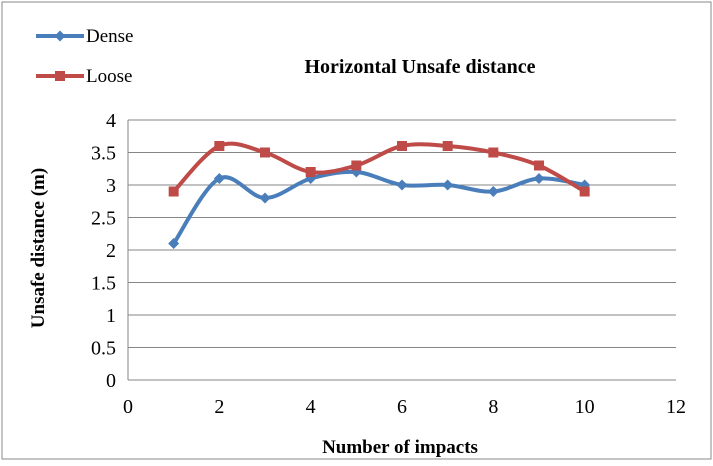 The width and height of the screenshot is (713, 466). What do you see at coordinates (109, 36) in the screenshot?
I see `legend-label: Dense` at bounding box center [109, 36].